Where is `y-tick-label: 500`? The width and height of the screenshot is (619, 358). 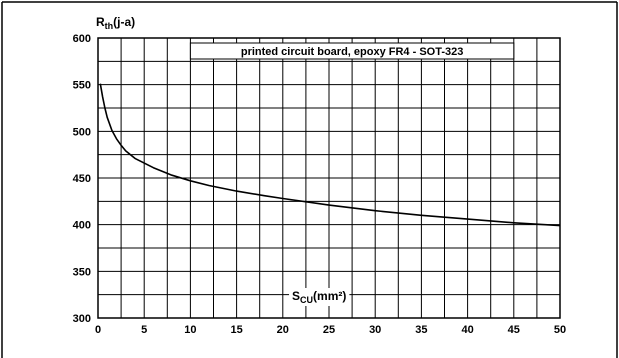 y-tick-label: 500 is located at coordinates (82, 132).